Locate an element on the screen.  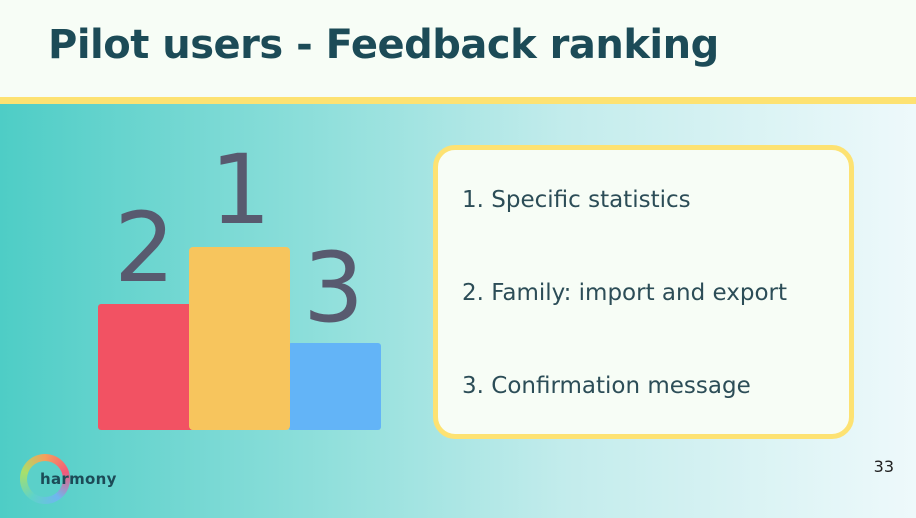
podium-block-second is located at coordinates (146, 367).